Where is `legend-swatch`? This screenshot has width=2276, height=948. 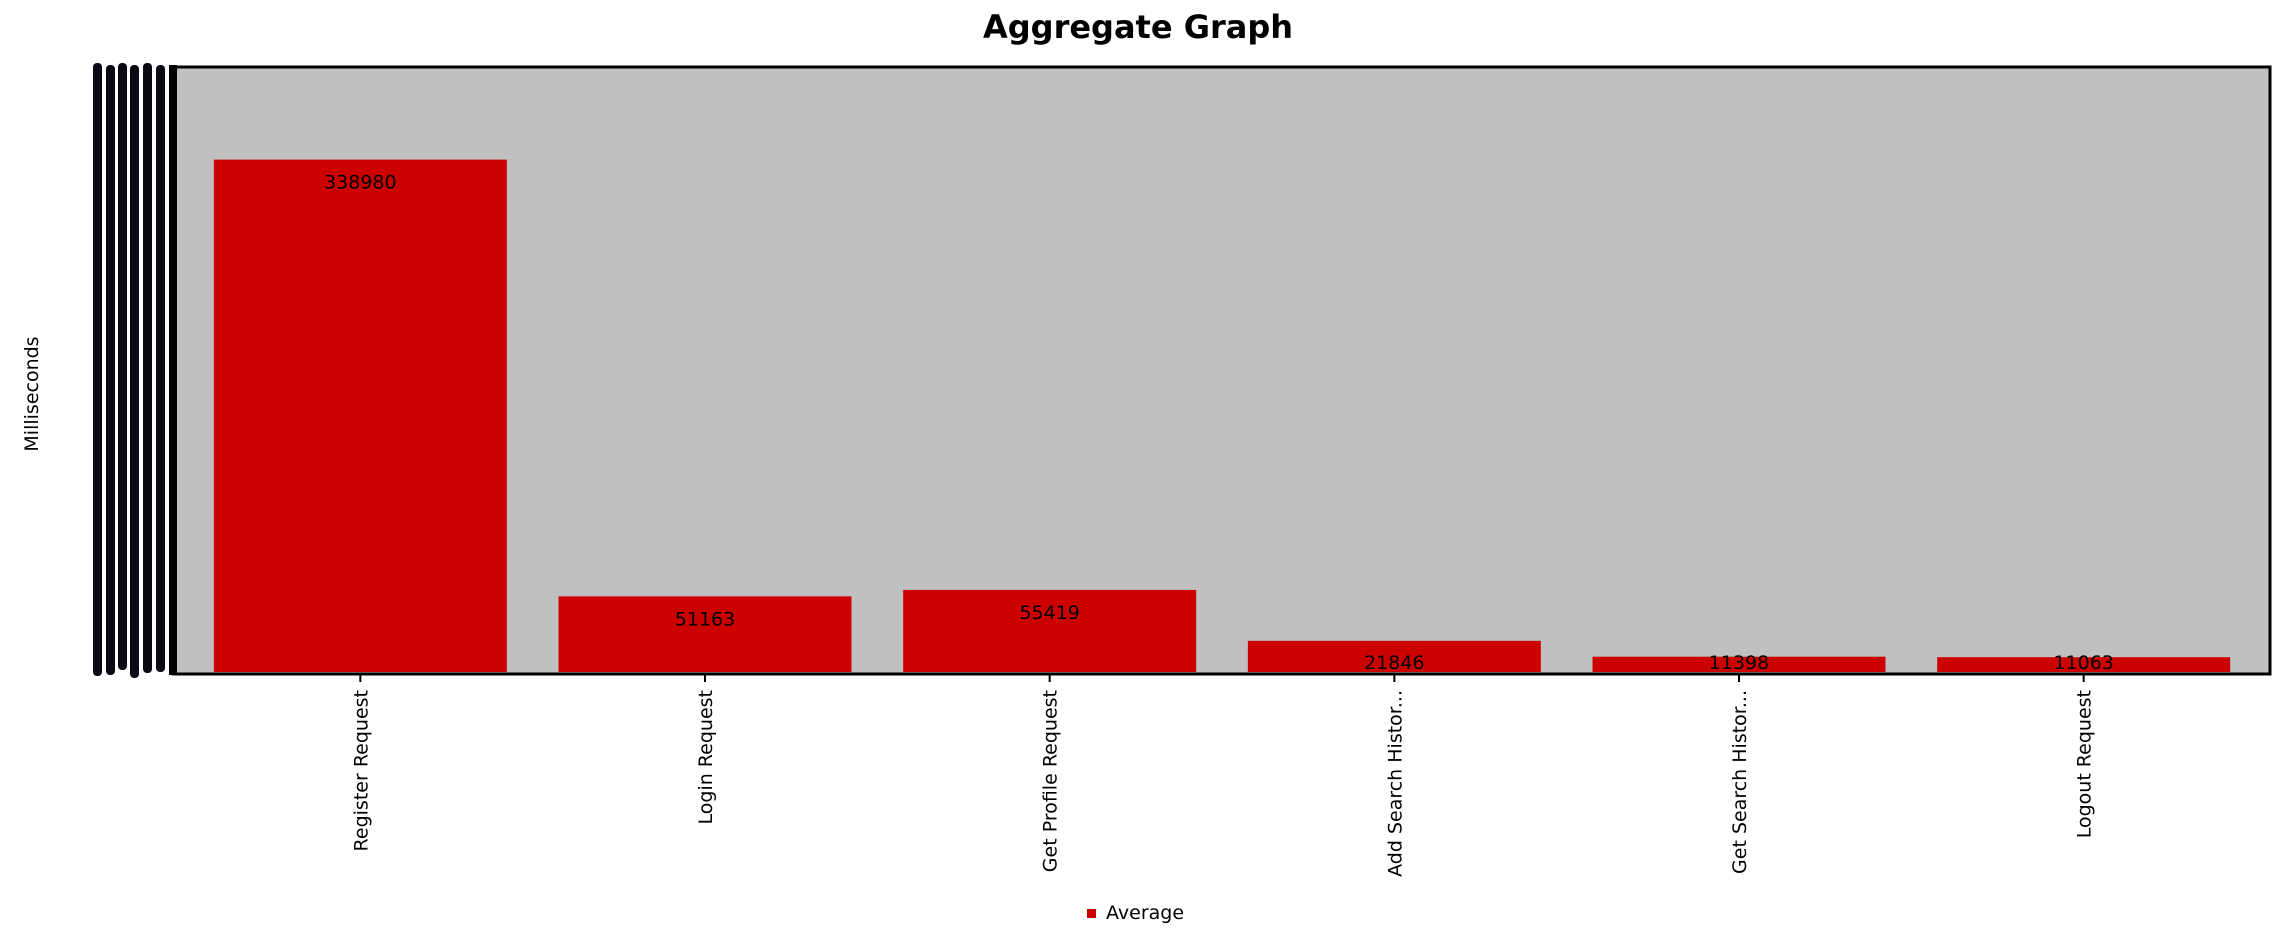 legend-swatch is located at coordinates (1091, 913).